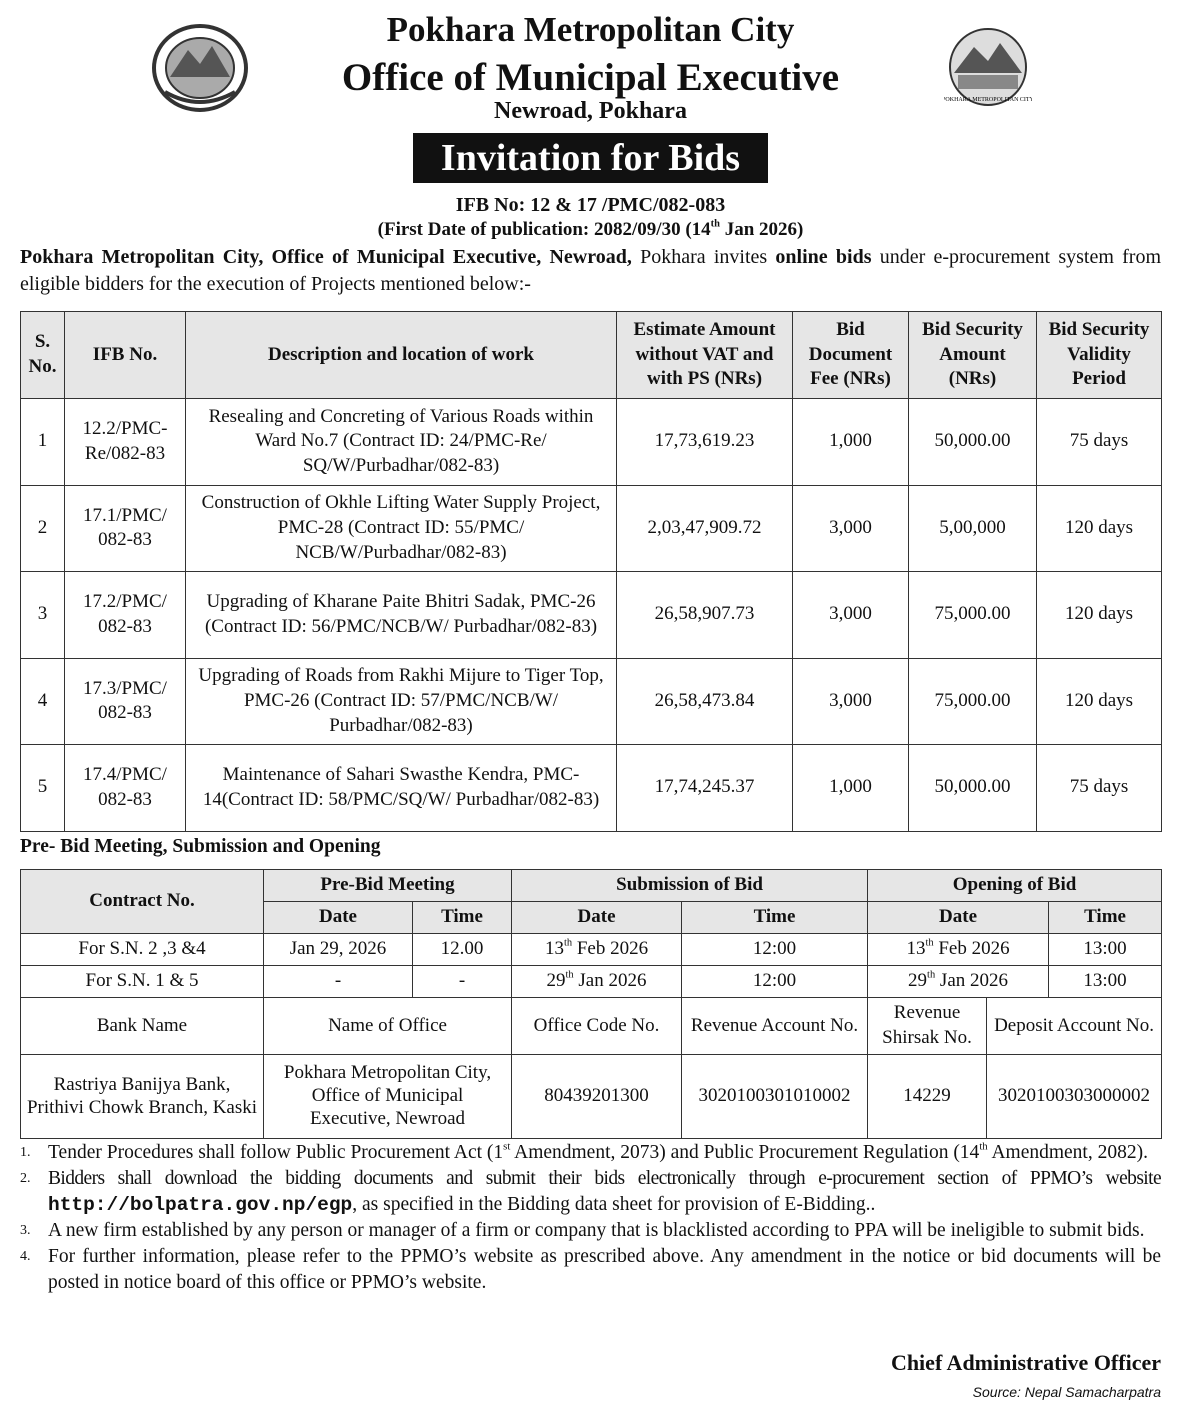 This screenshot has width=1181, height=1409. What do you see at coordinates (200, 1205) in the screenshot?
I see `link: http://bolpatra.gov.np/egp` at bounding box center [200, 1205].